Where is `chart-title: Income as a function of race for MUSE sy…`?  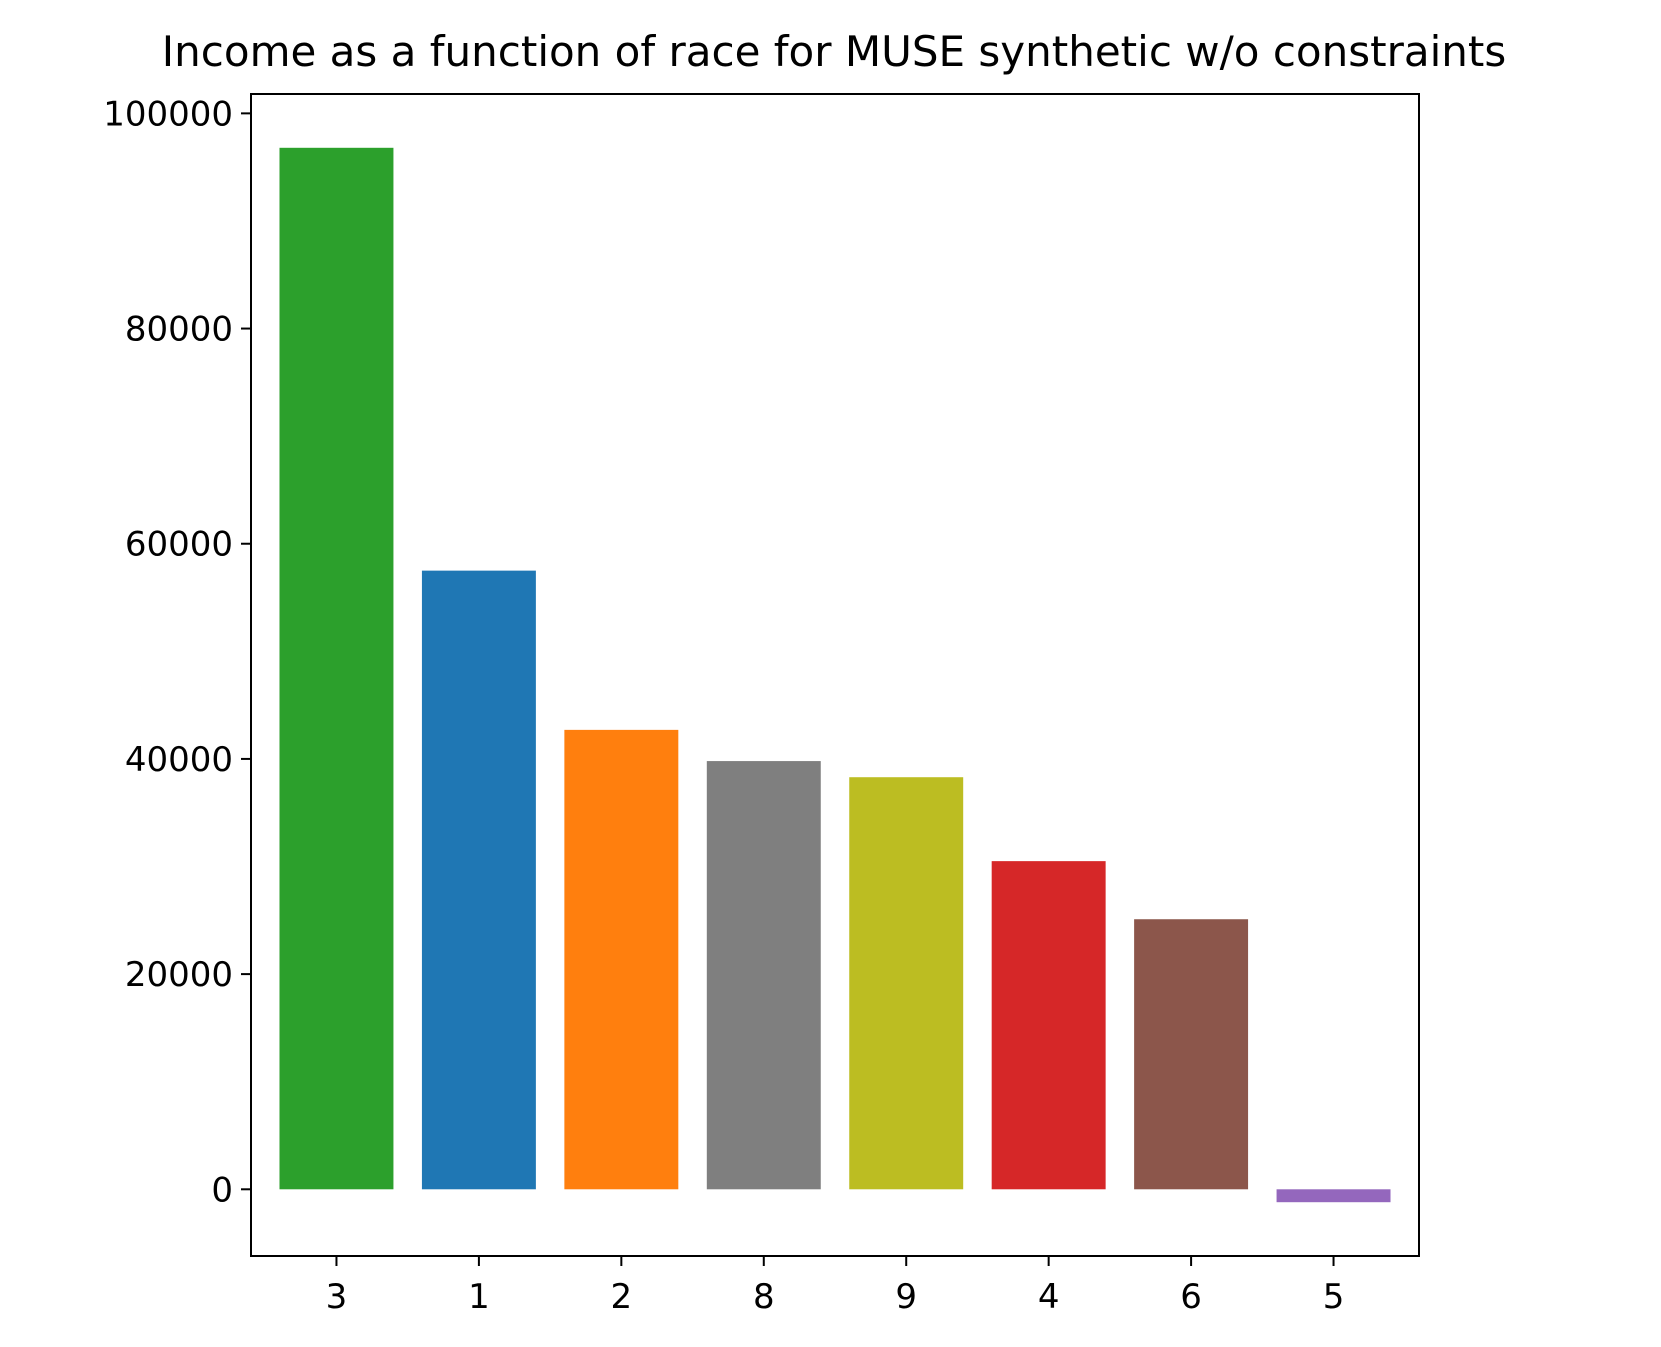
chart-title: Income as a function of race for MUSE sy… is located at coordinates (834, 51).